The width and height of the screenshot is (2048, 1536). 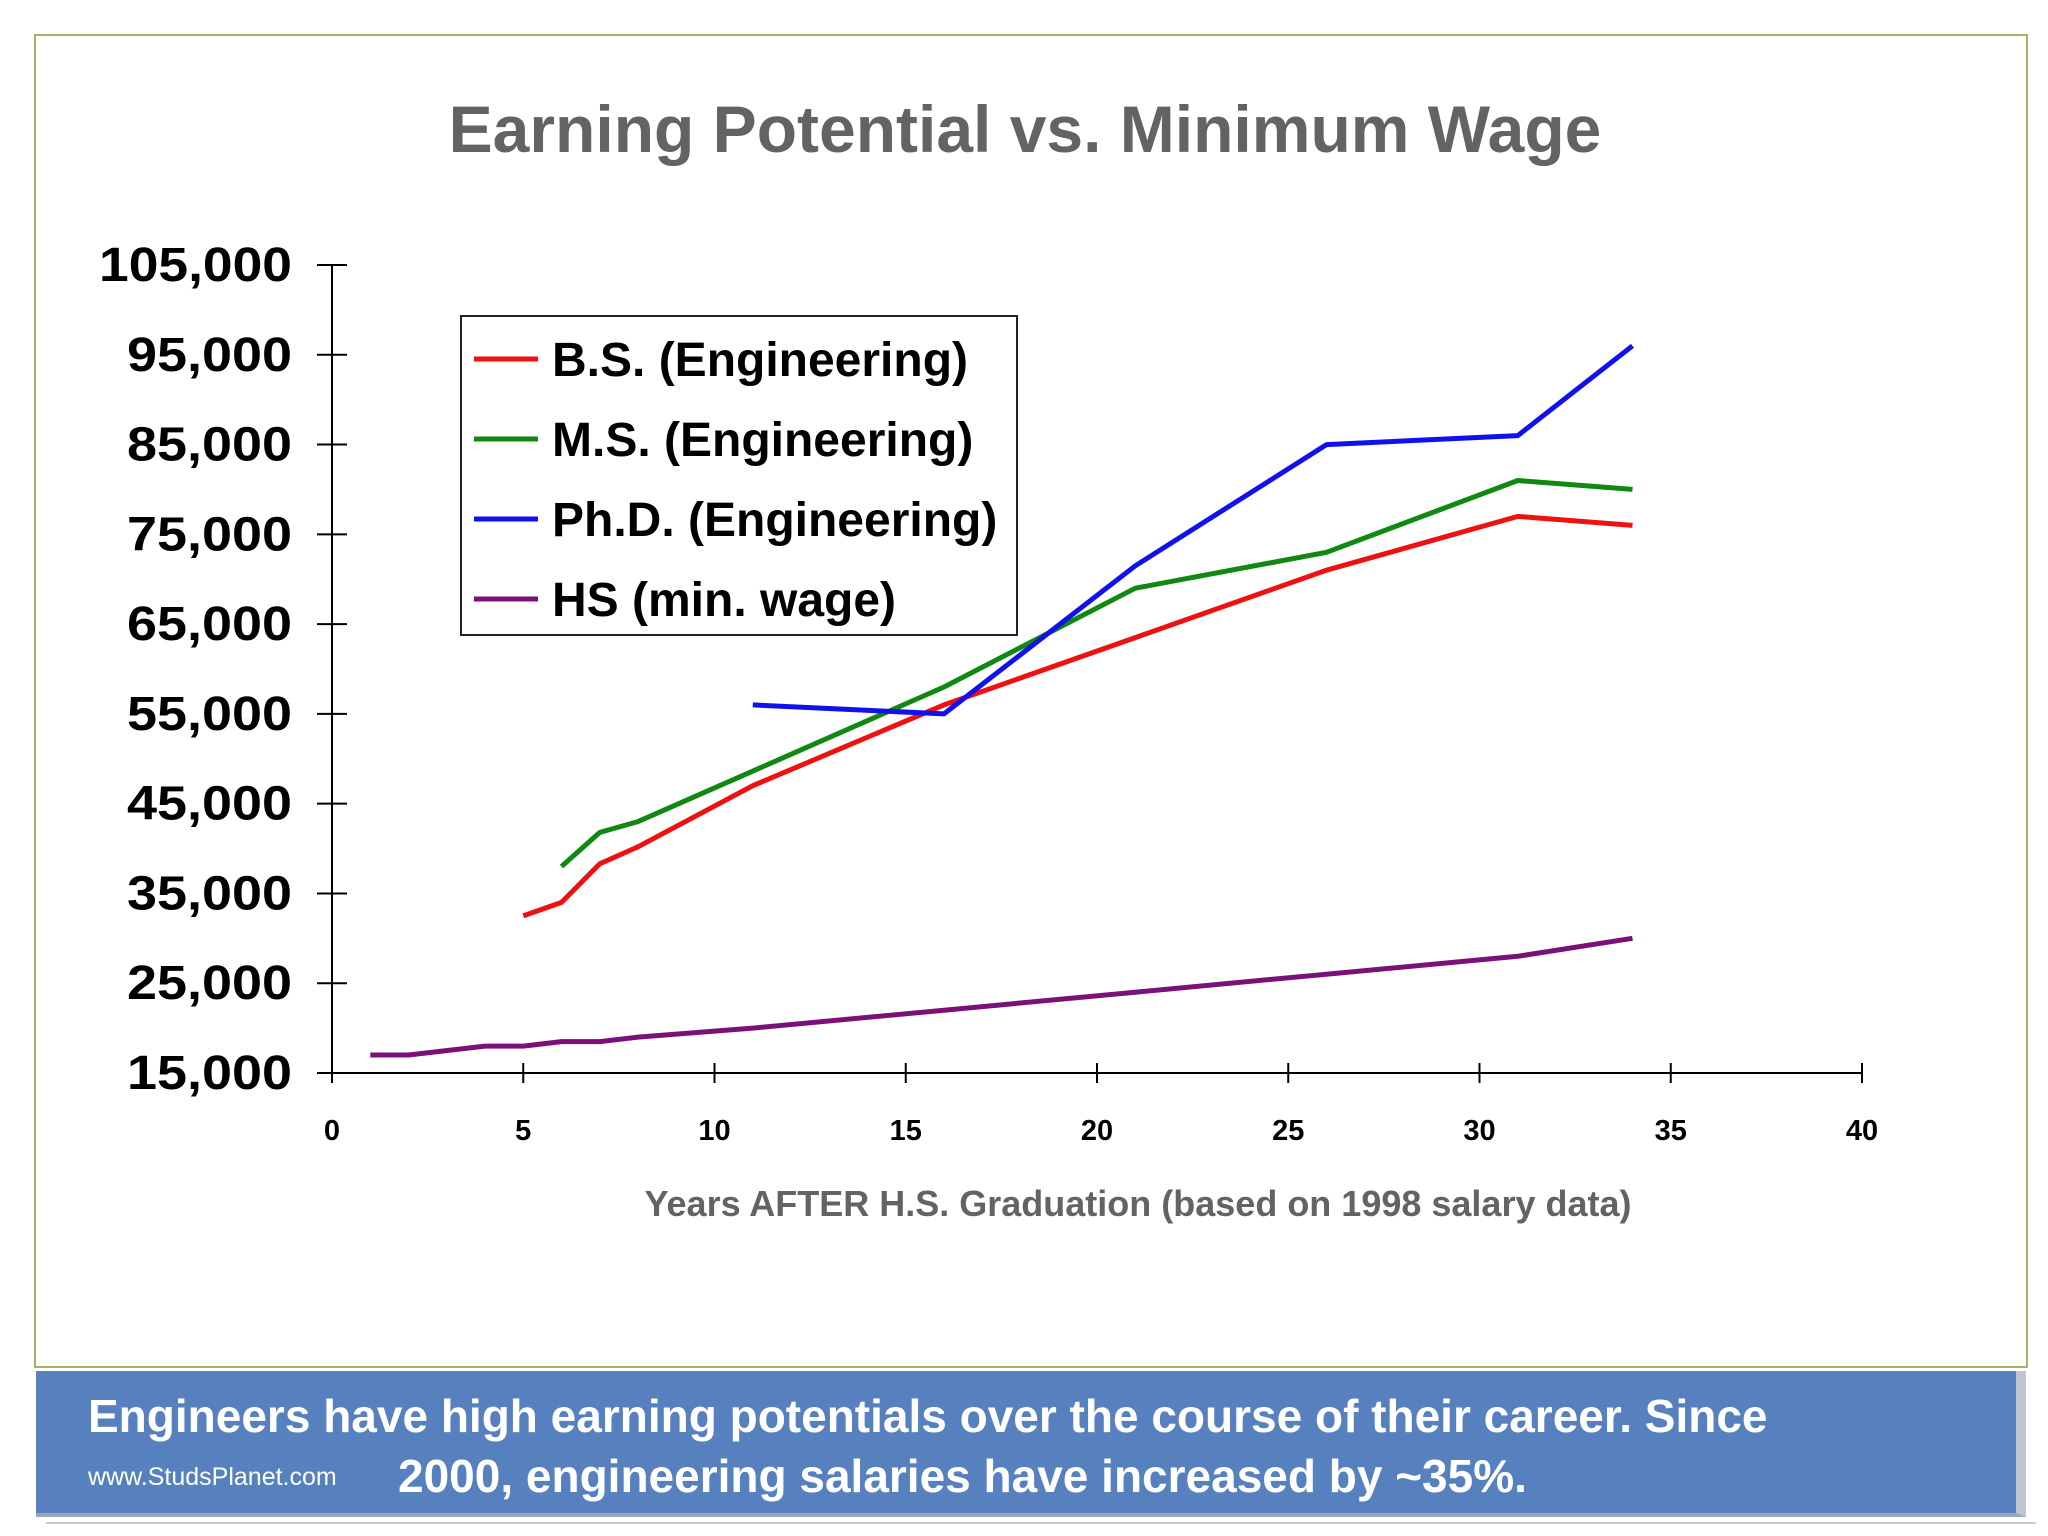 What do you see at coordinates (1288, 1131) in the screenshot?
I see `x-tick-label: 25` at bounding box center [1288, 1131].